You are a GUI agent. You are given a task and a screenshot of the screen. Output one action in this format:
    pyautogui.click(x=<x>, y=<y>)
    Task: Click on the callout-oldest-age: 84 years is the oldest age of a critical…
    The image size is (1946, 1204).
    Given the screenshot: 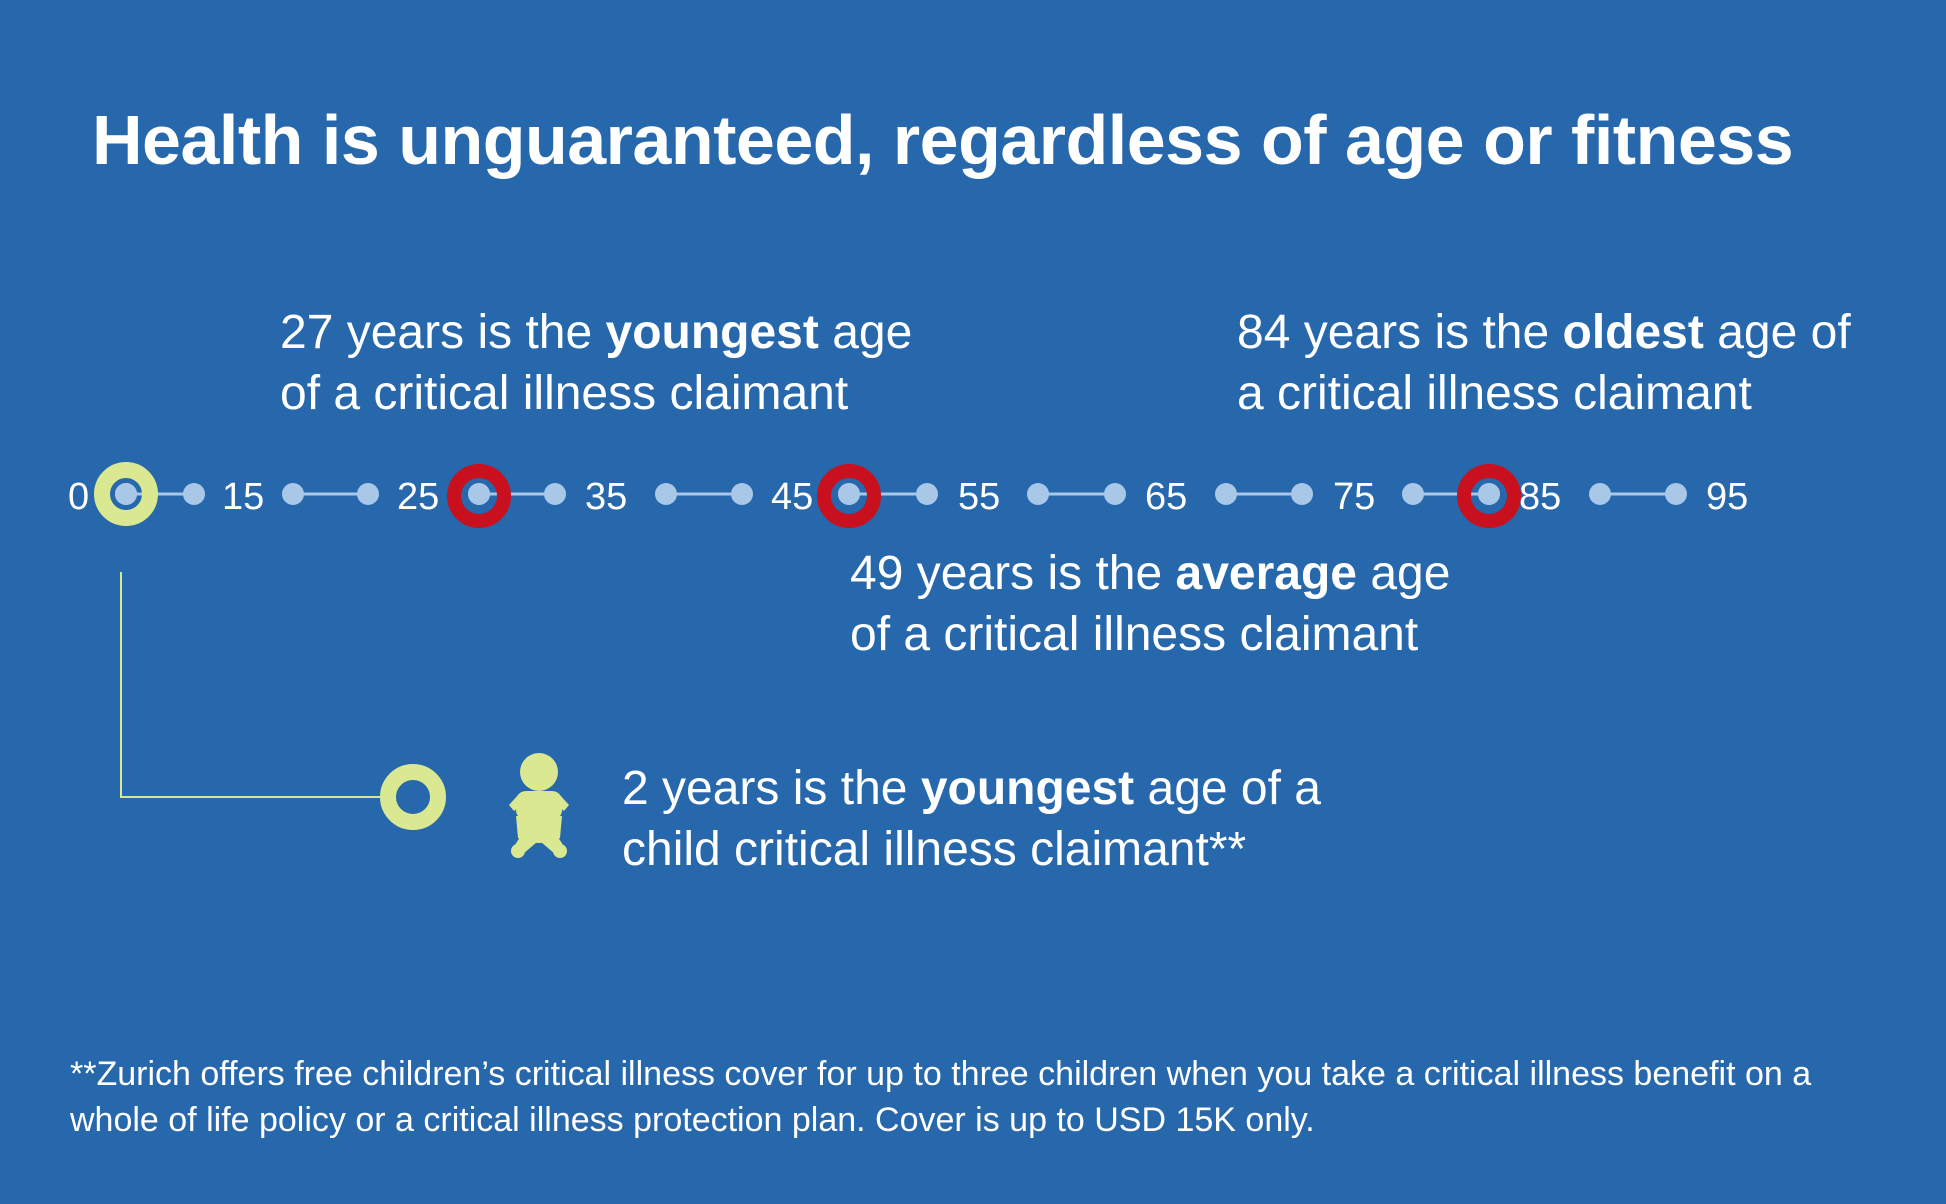 What is the action you would take?
    pyautogui.click(x=1544, y=363)
    